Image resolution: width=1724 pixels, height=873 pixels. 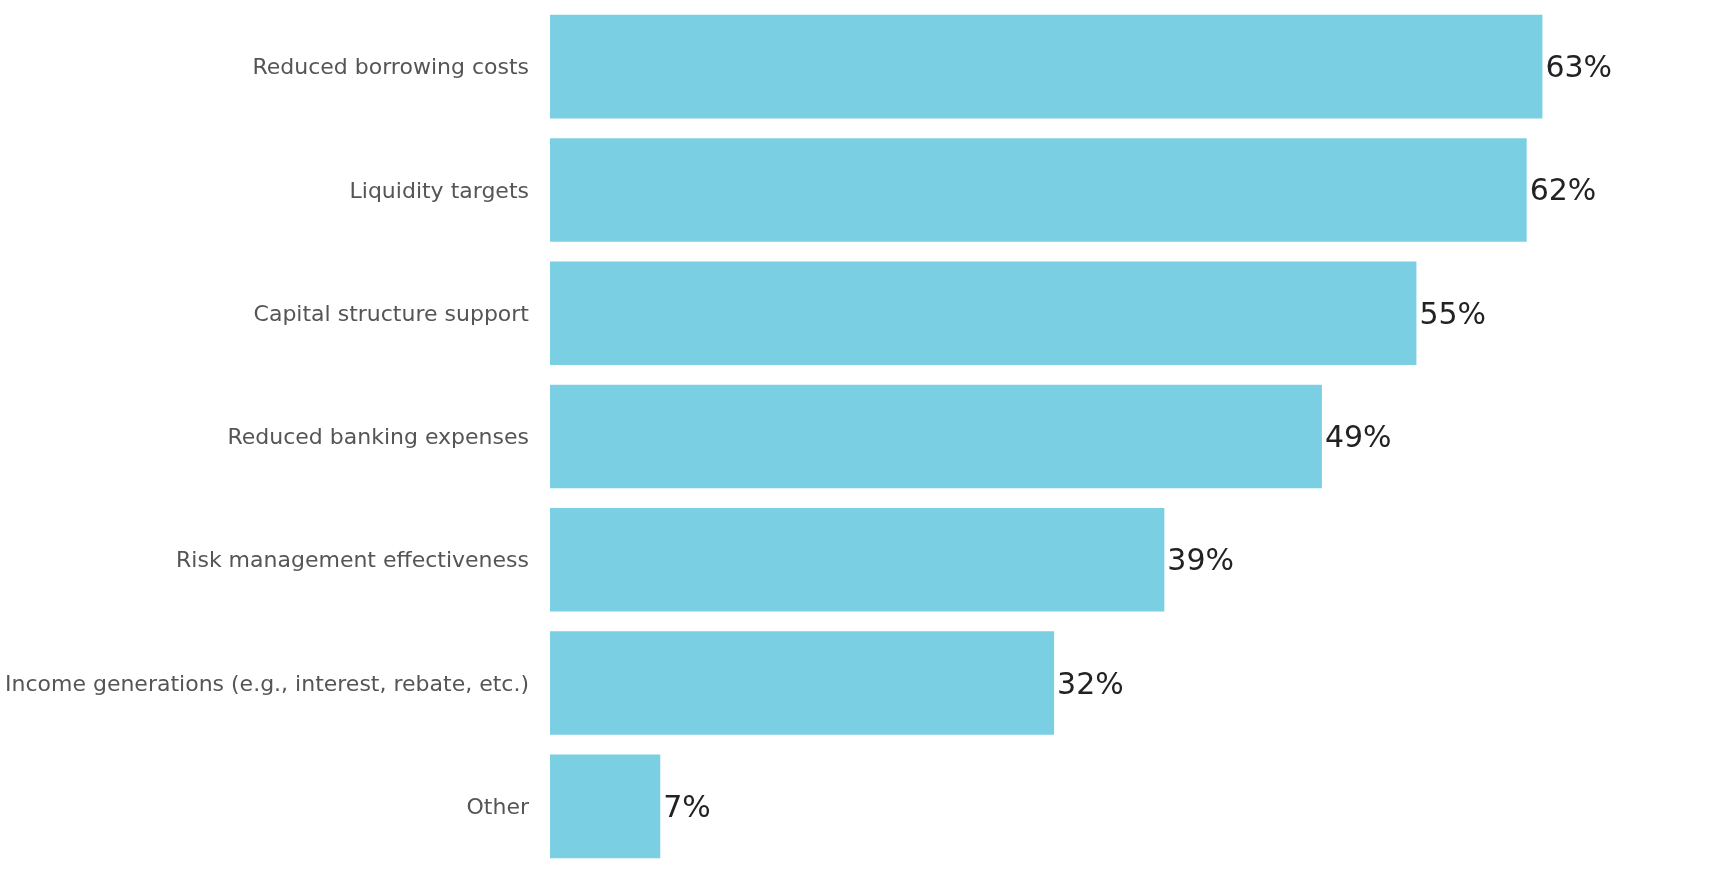 What do you see at coordinates (1090, 683) in the screenshot?
I see `data-label: 32%` at bounding box center [1090, 683].